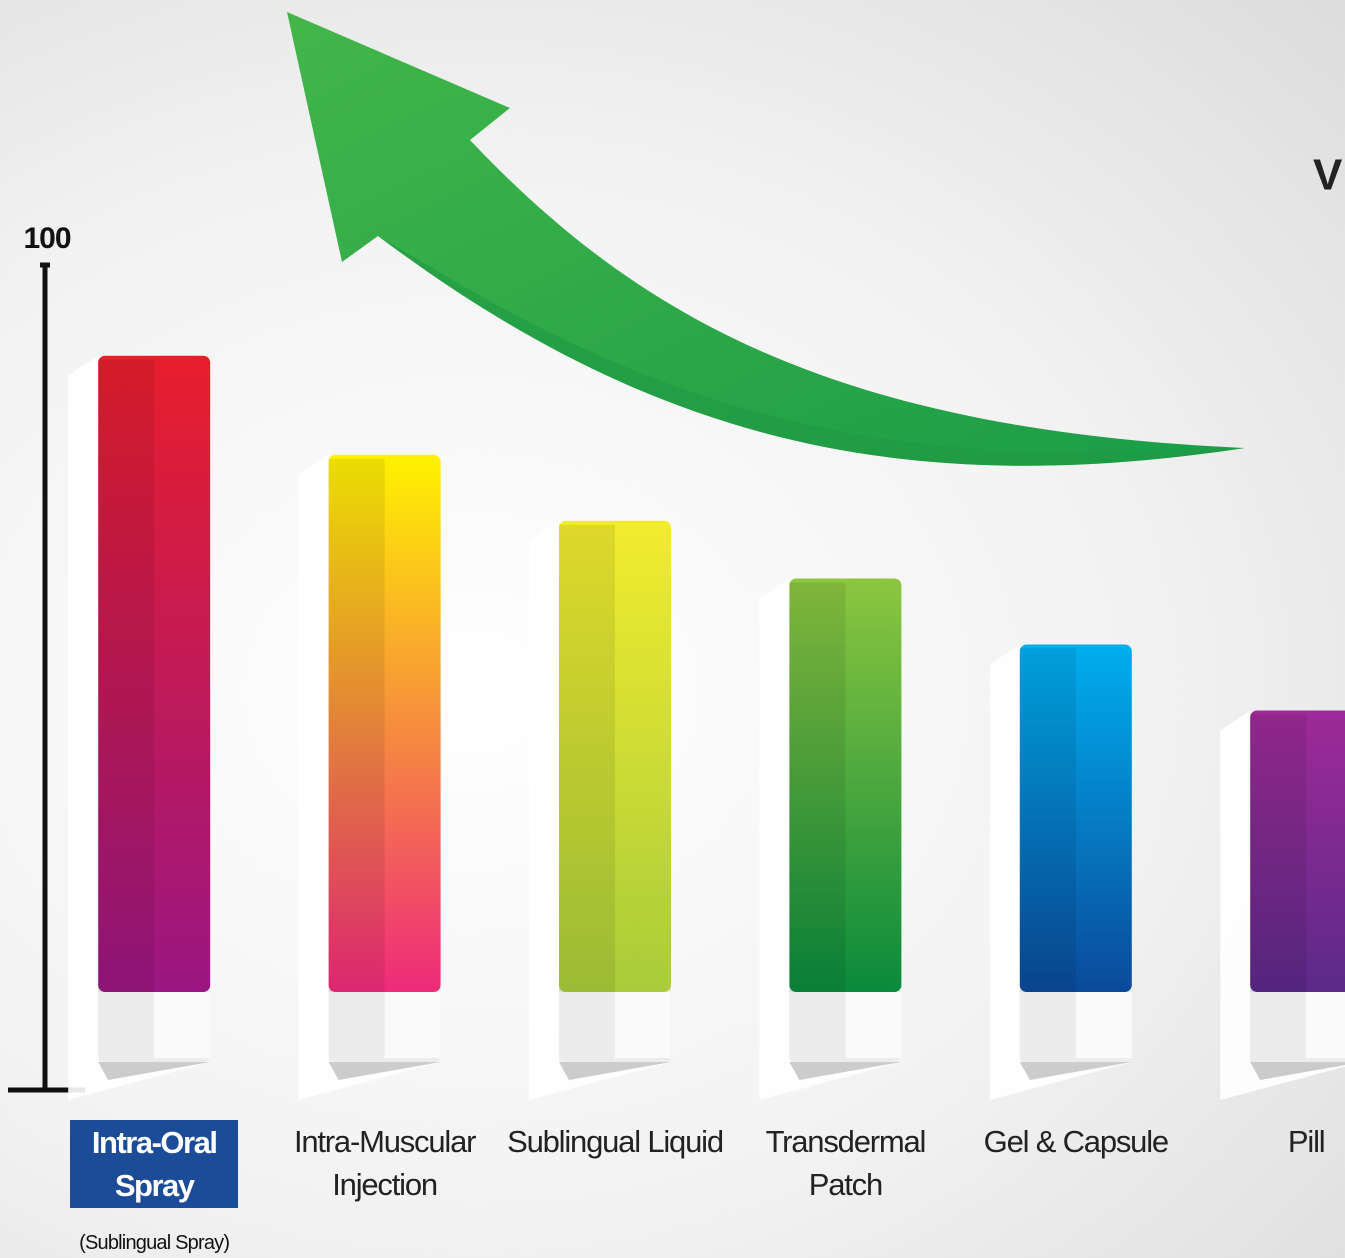  What do you see at coordinates (1328, 175) in the screenshot?
I see `annotation: V` at bounding box center [1328, 175].